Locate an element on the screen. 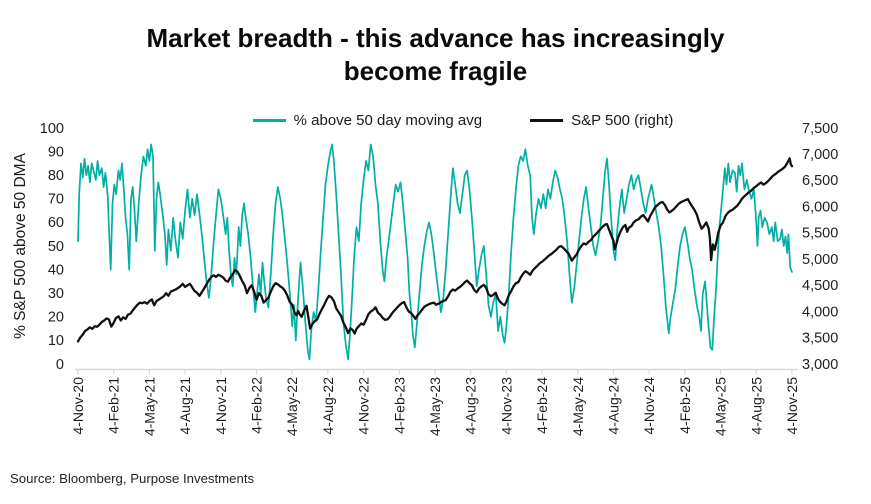  right-axis-tick-label: 6,500 is located at coordinates (820, 181).